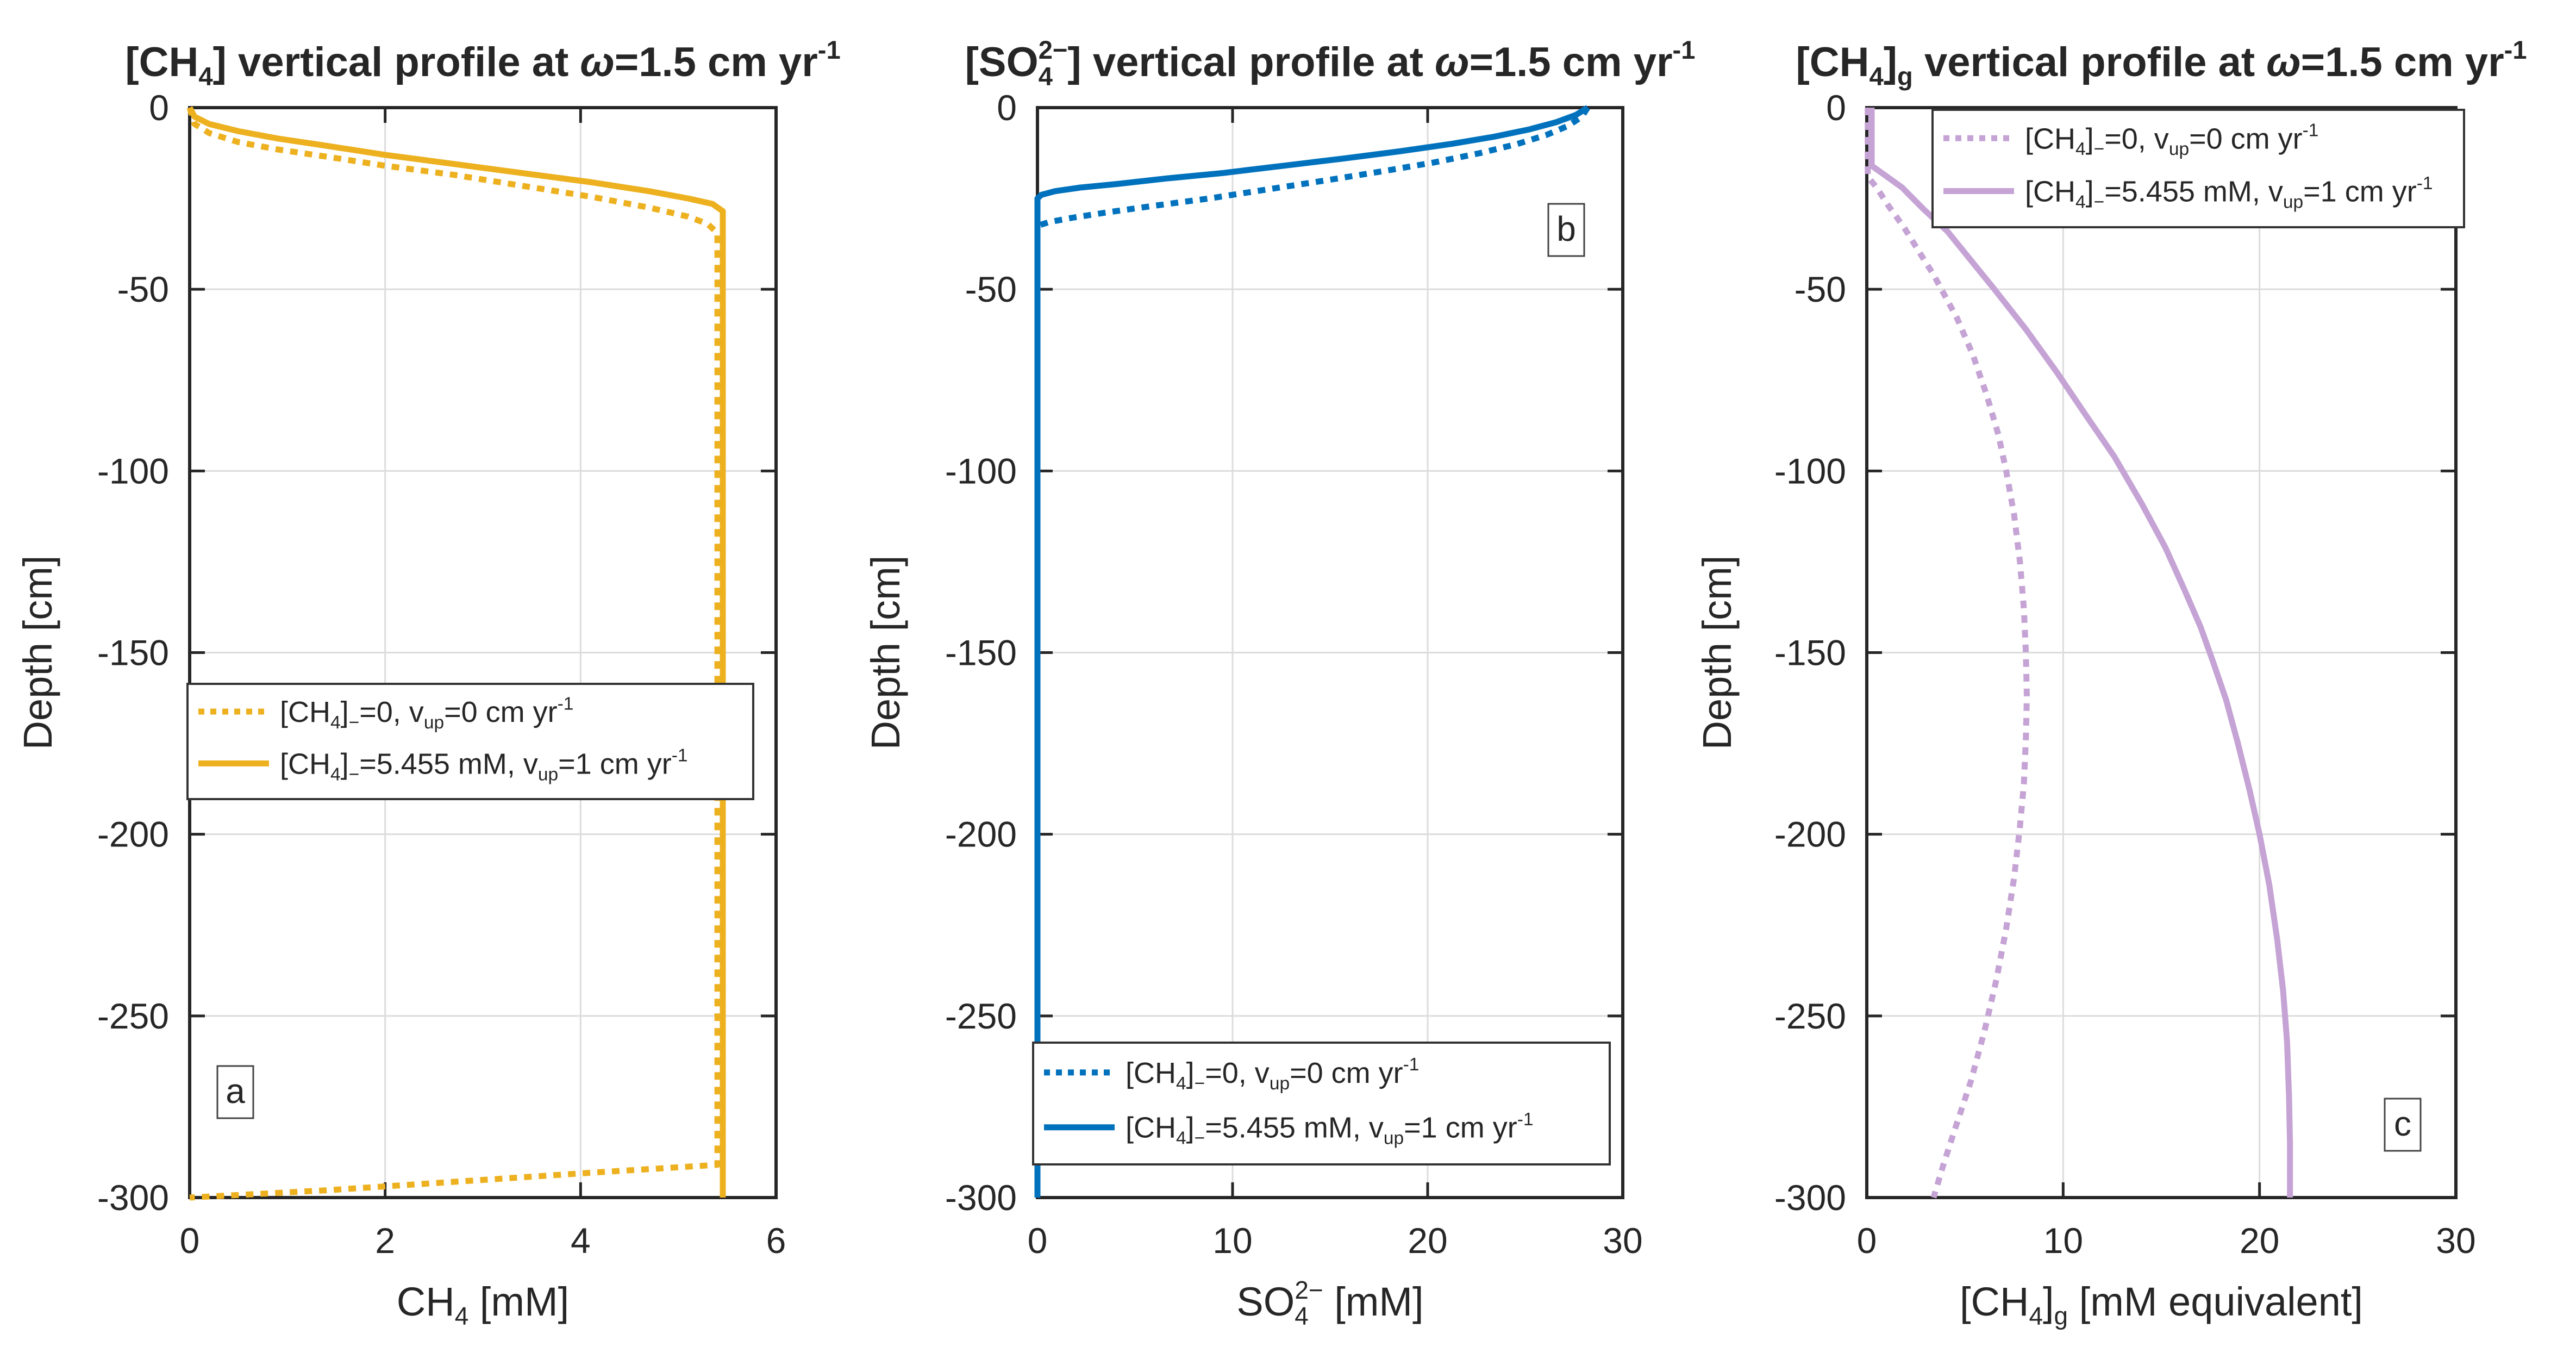 This screenshot has width=2576, height=1365. I want to click on panel-letter-label: c, so click(2403, 1123).